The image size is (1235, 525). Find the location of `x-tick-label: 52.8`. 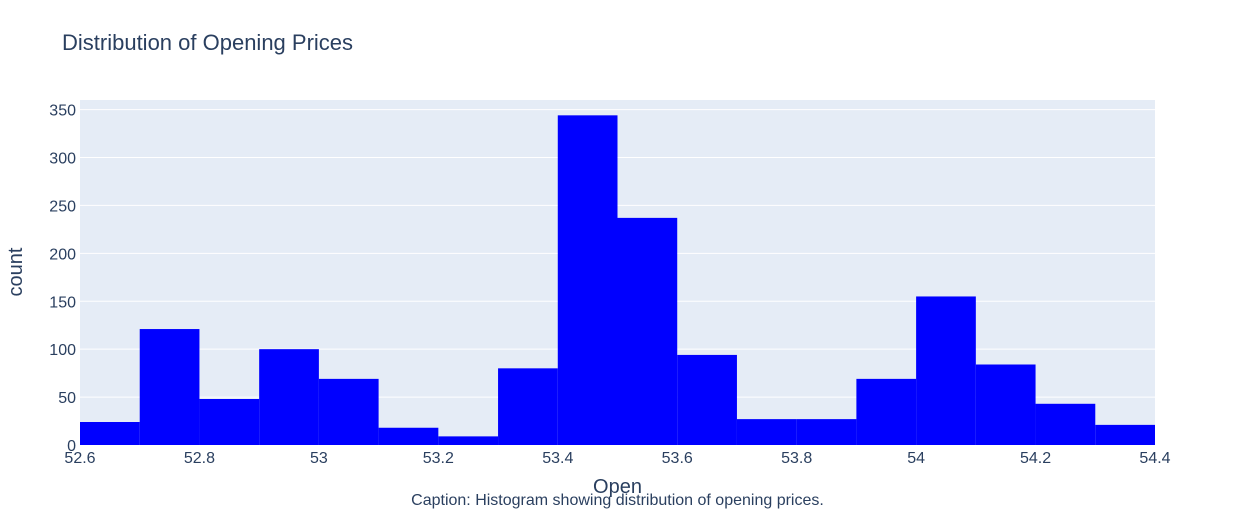

x-tick-label: 52.8 is located at coordinates (199, 458).